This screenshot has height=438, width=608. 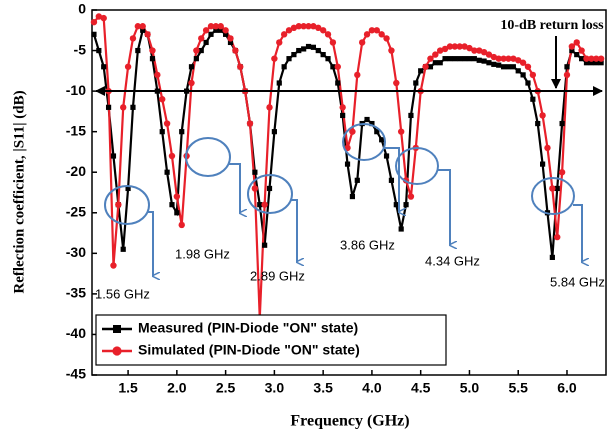 What do you see at coordinates (277, 275) in the screenshot?
I see `annotation: 2.89 GHz` at bounding box center [277, 275].